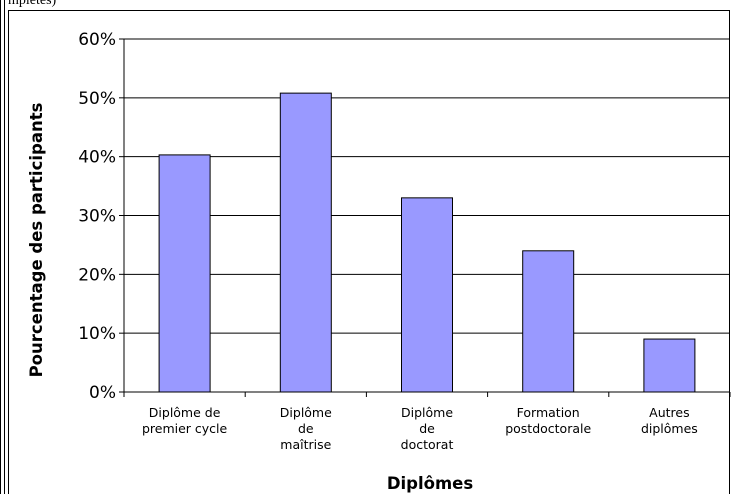 This screenshot has height=494, width=734. Describe the element at coordinates (97, 40) in the screenshot. I see `y-tick-label: 60%` at that location.